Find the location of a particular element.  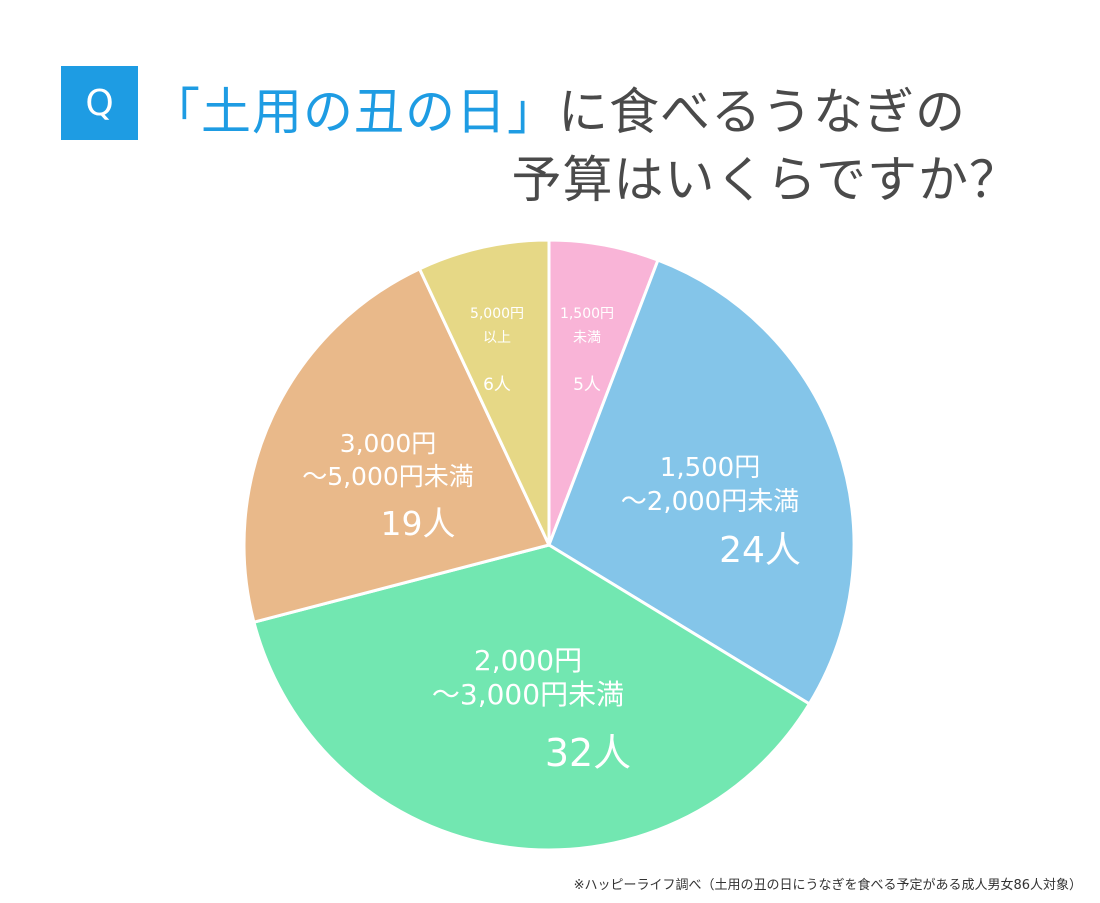

slice-label: 2,000円 is located at coordinates (528, 660).